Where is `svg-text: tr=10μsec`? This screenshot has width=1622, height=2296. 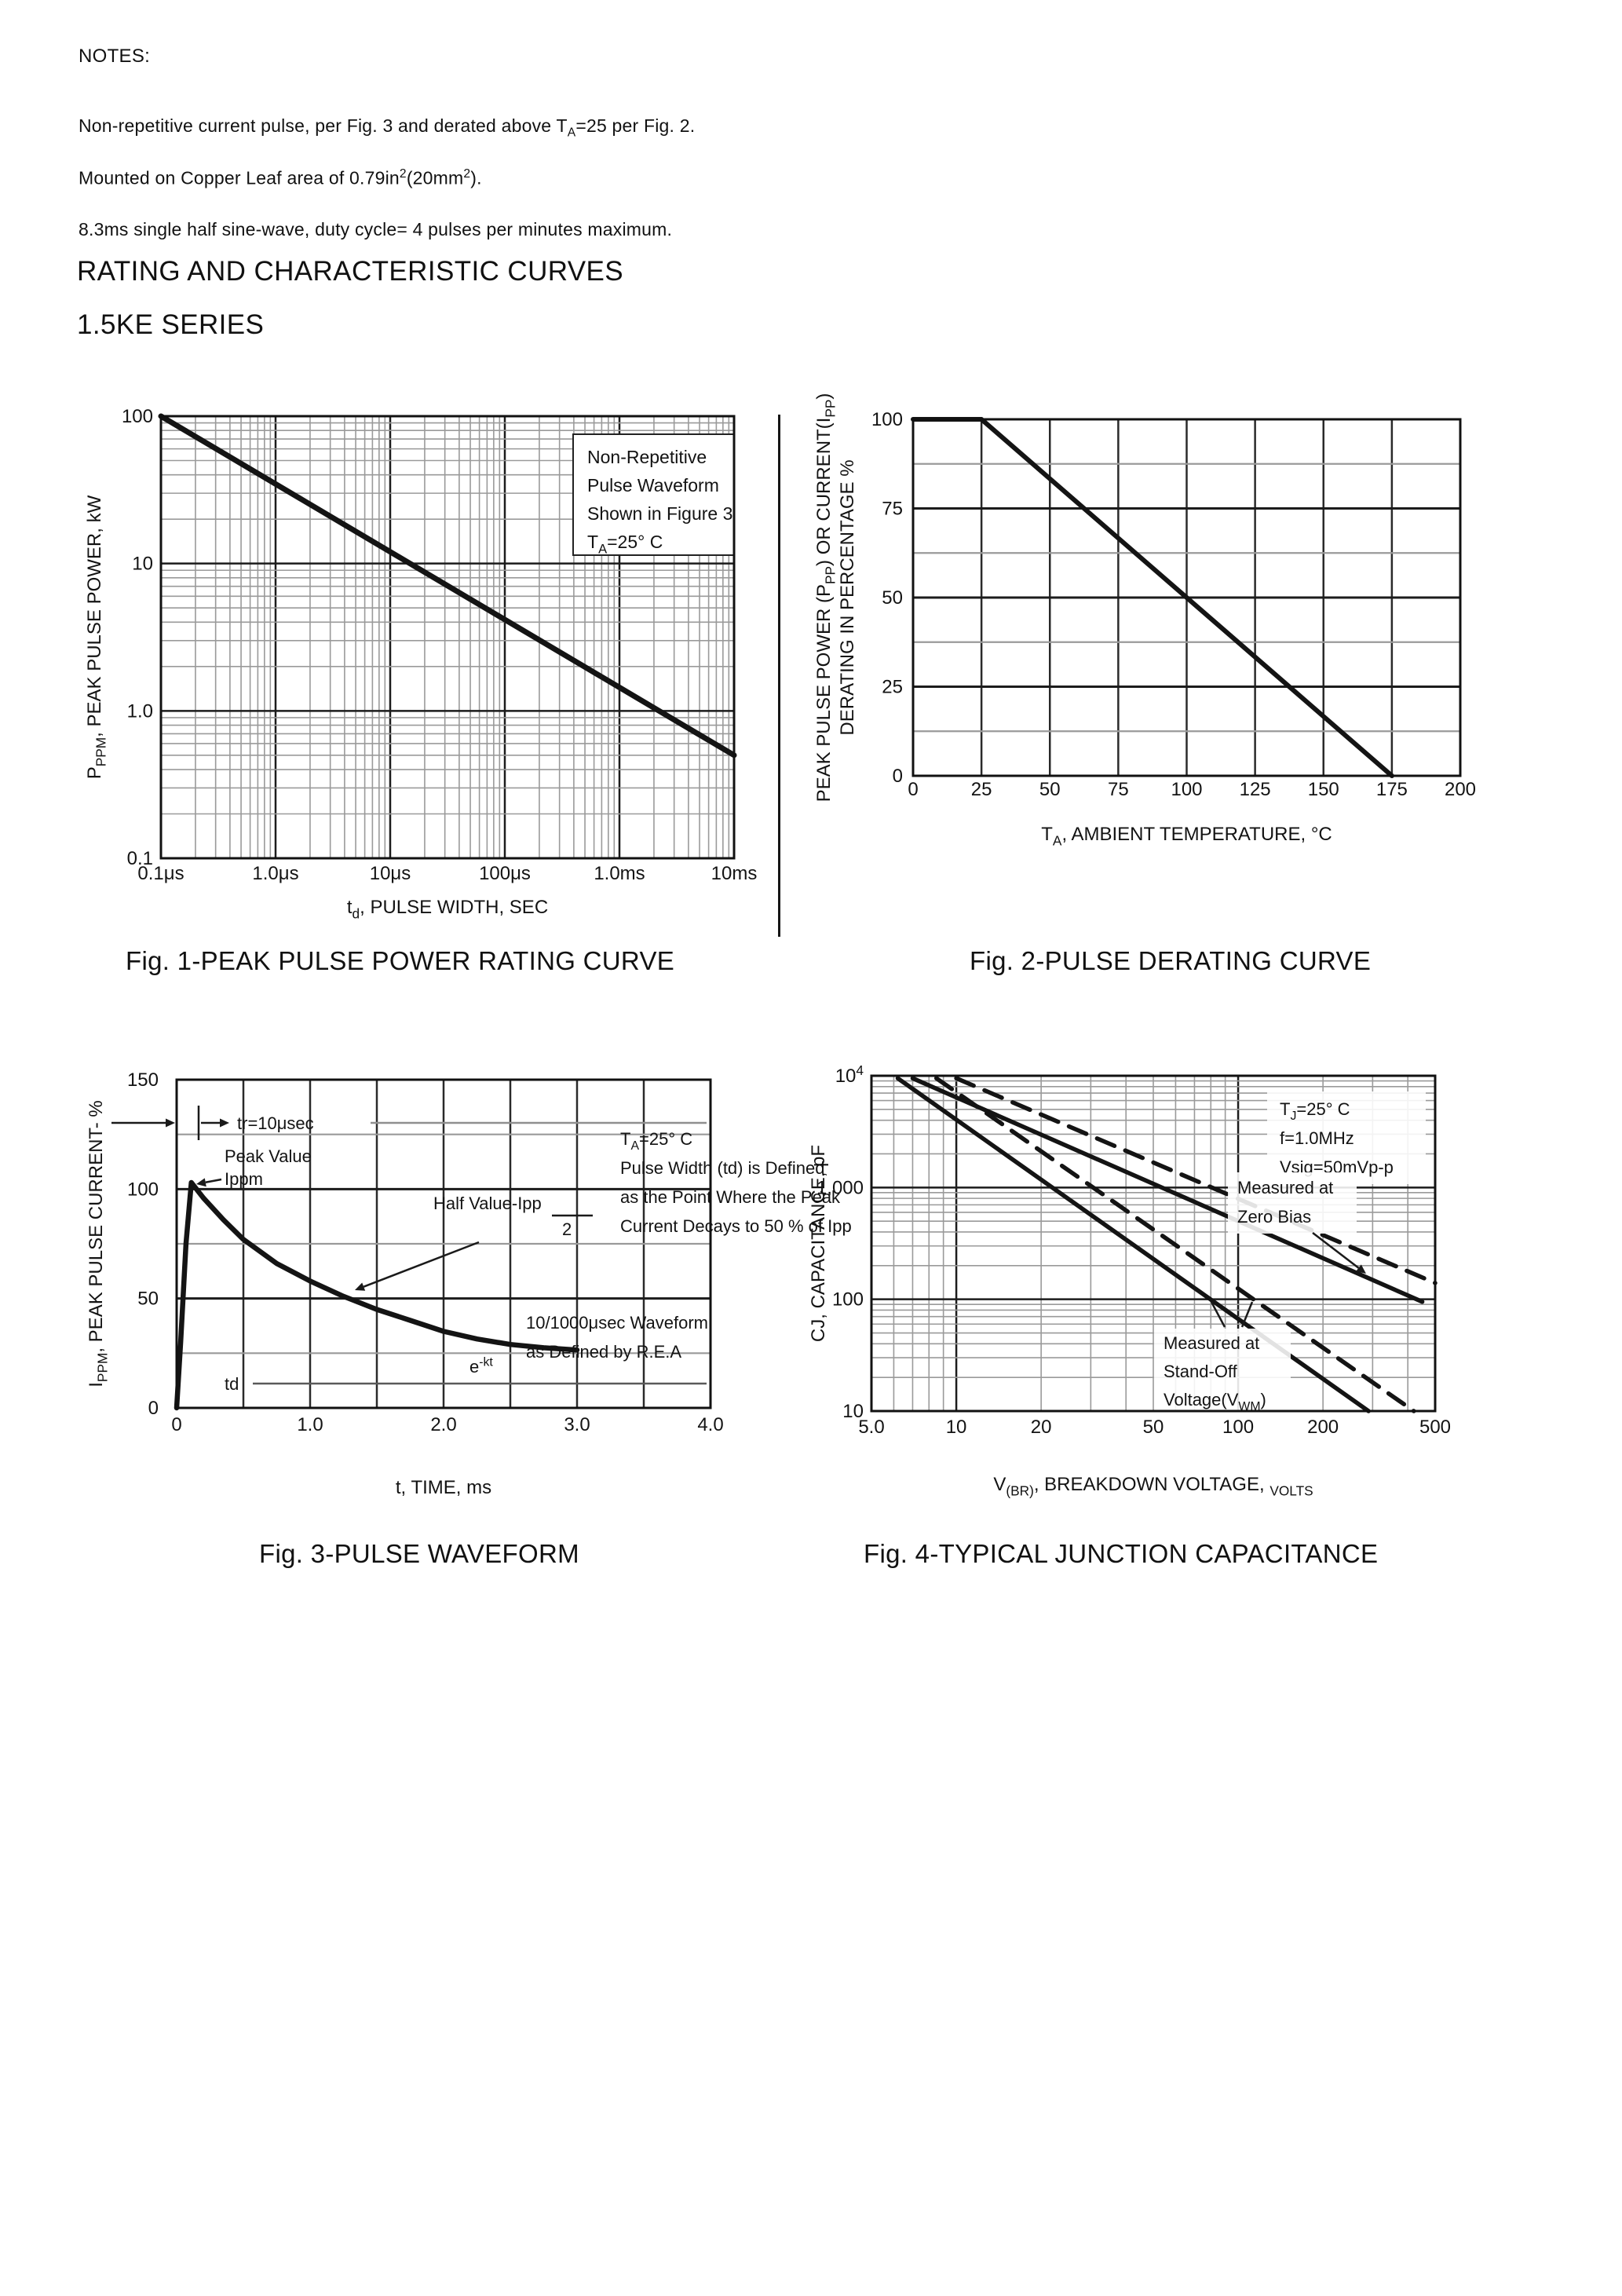
svg-text: tr=10μsec is located at coordinates (275, 1123).